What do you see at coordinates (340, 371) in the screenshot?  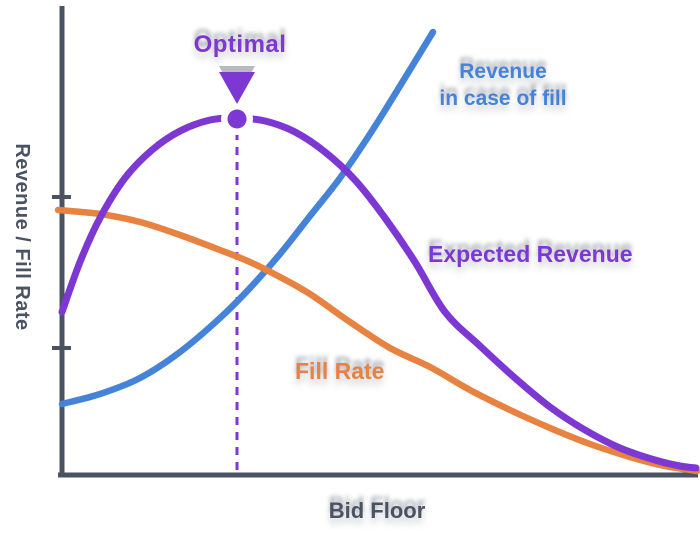 I see `fill-rate-label: Fill Rate` at bounding box center [340, 371].